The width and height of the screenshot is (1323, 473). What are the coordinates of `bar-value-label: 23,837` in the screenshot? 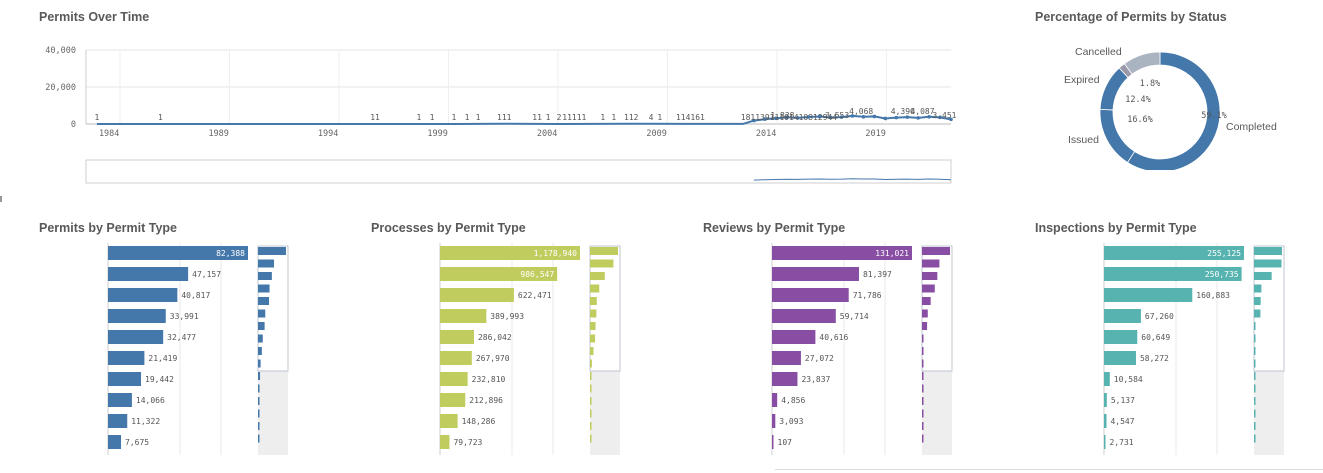 It's located at (815, 379).